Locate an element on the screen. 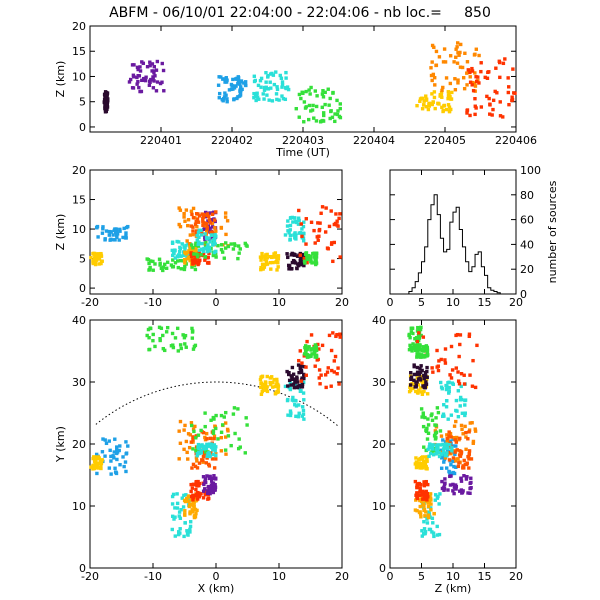 Image resolution: width=600 pixels, height=600 pixels. y-tick-label: 100 is located at coordinates (530, 170).